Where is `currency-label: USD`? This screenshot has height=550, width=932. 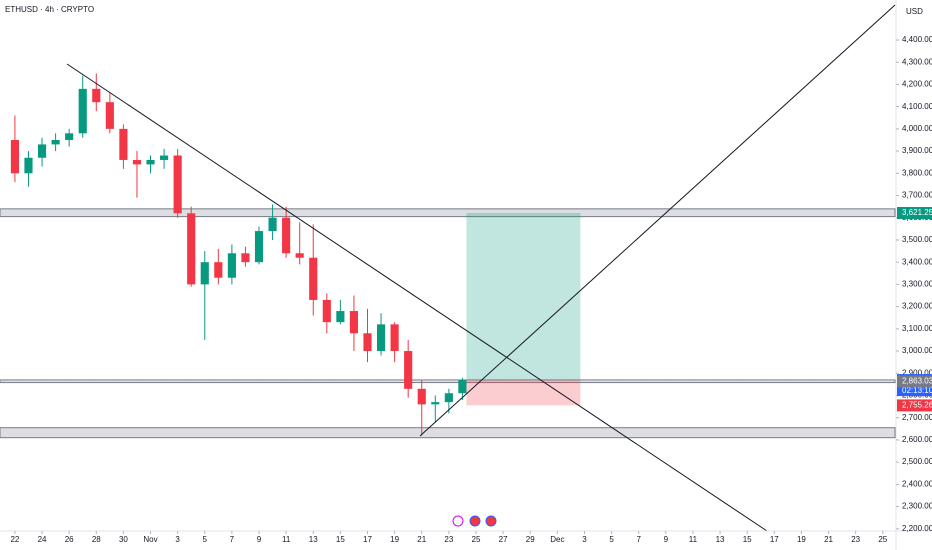 currency-label: USD is located at coordinates (914, 11).